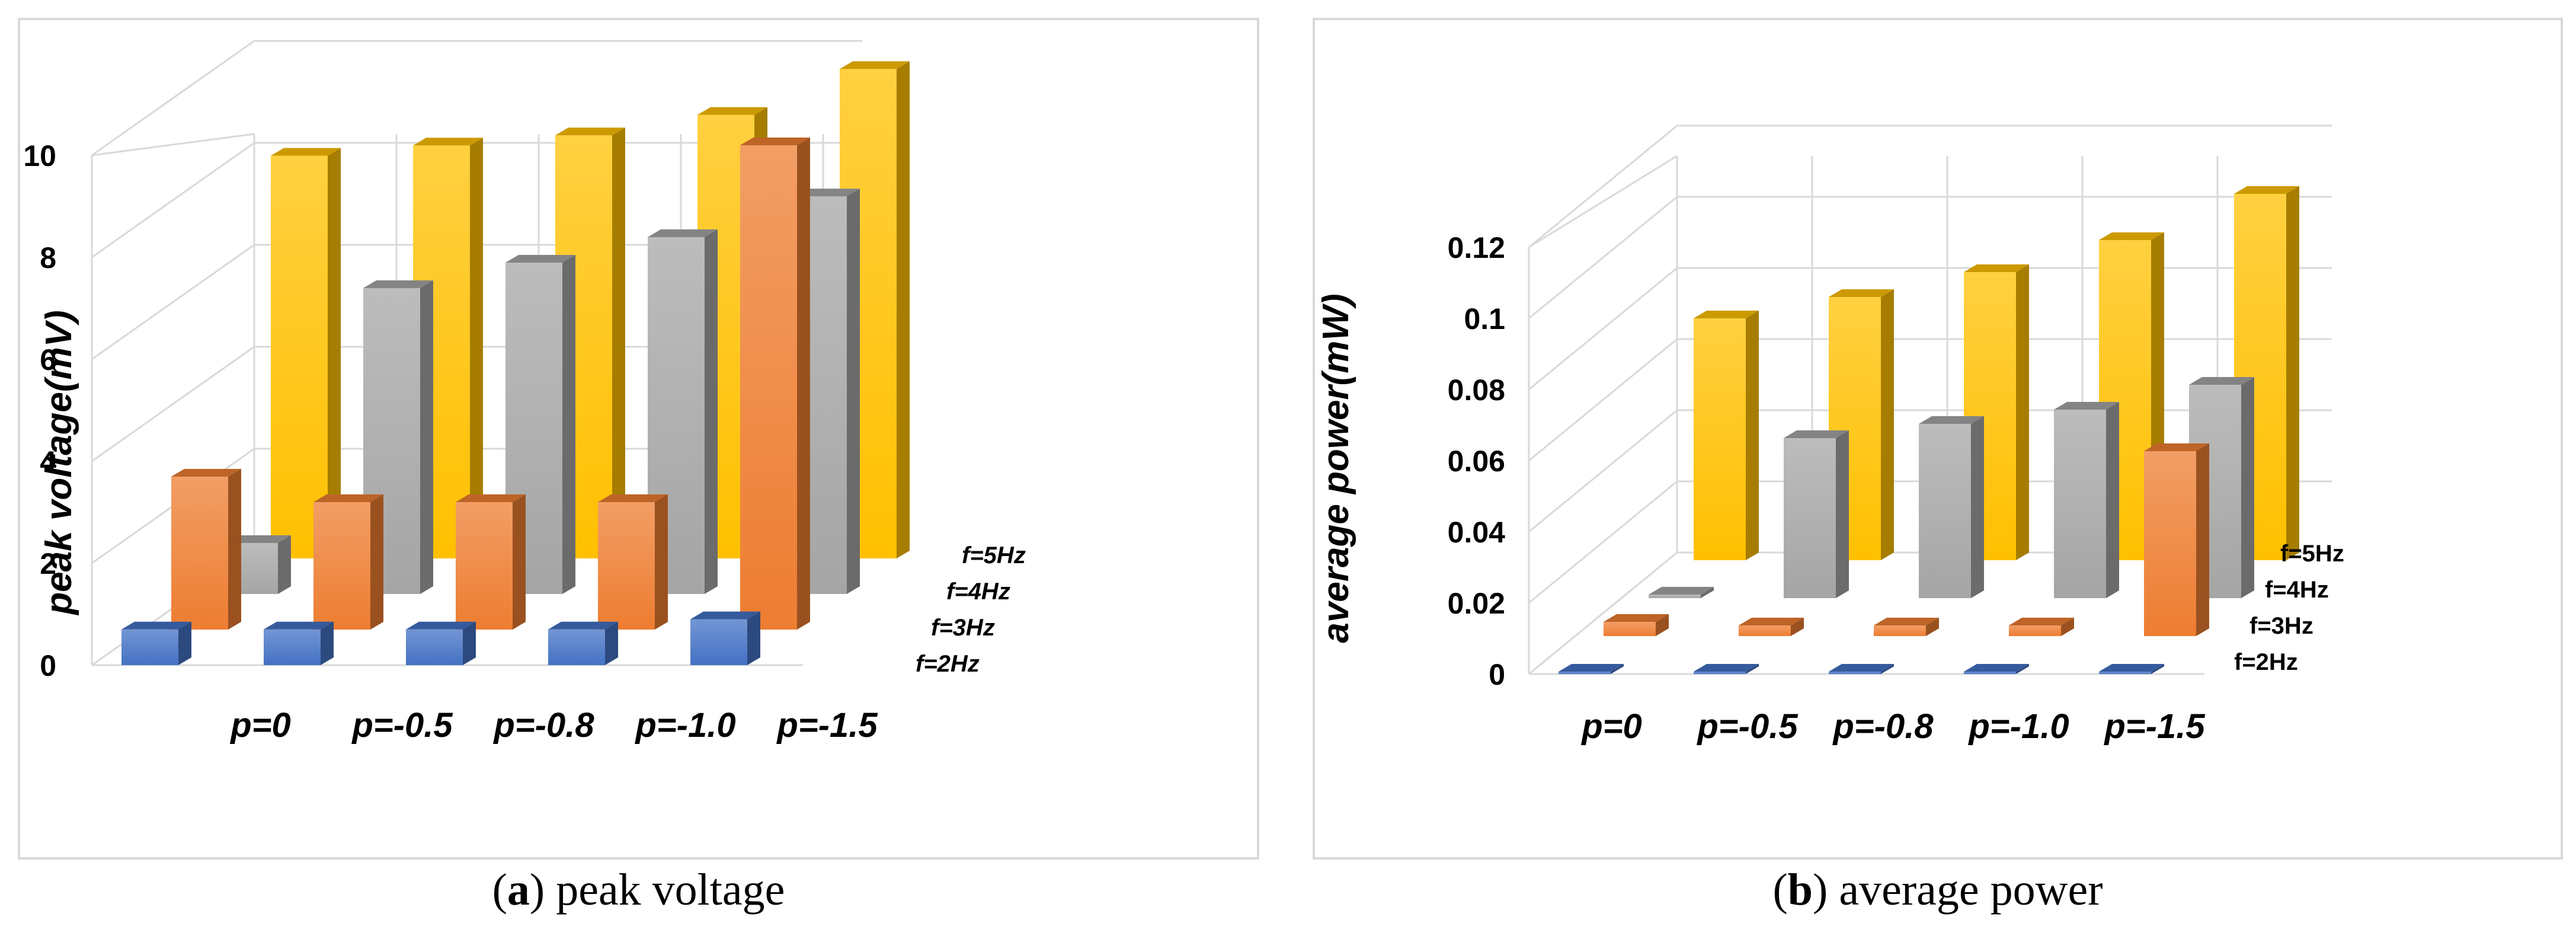  Describe the element at coordinates (1747, 726) in the screenshot. I see `category-label: p=-0.5` at that location.